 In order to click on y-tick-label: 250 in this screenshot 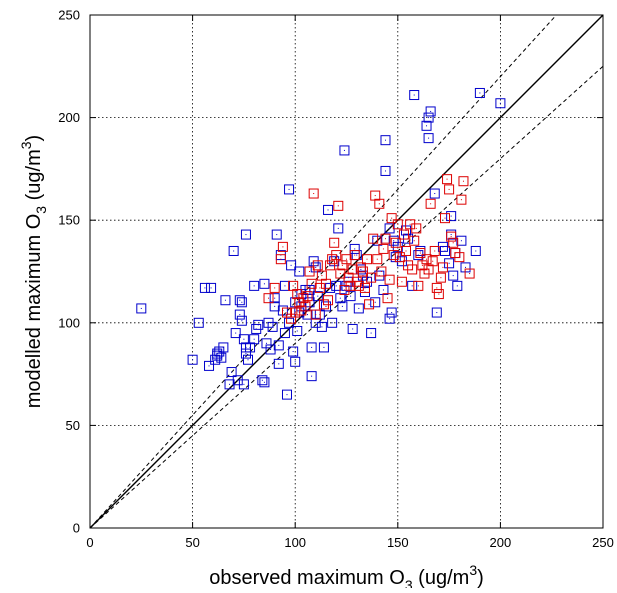, I will do `click(69, 15)`.